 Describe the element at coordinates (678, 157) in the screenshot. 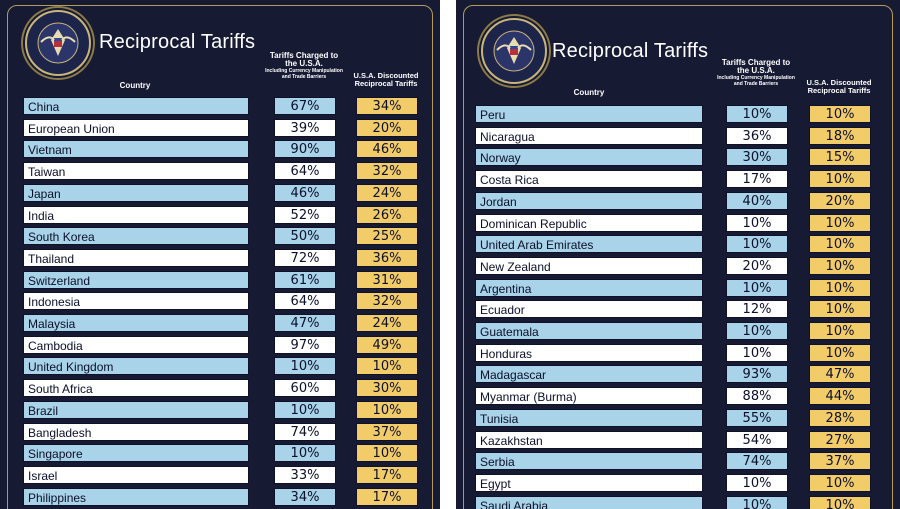

I see `table-row: Norway 30% 15%` at that location.